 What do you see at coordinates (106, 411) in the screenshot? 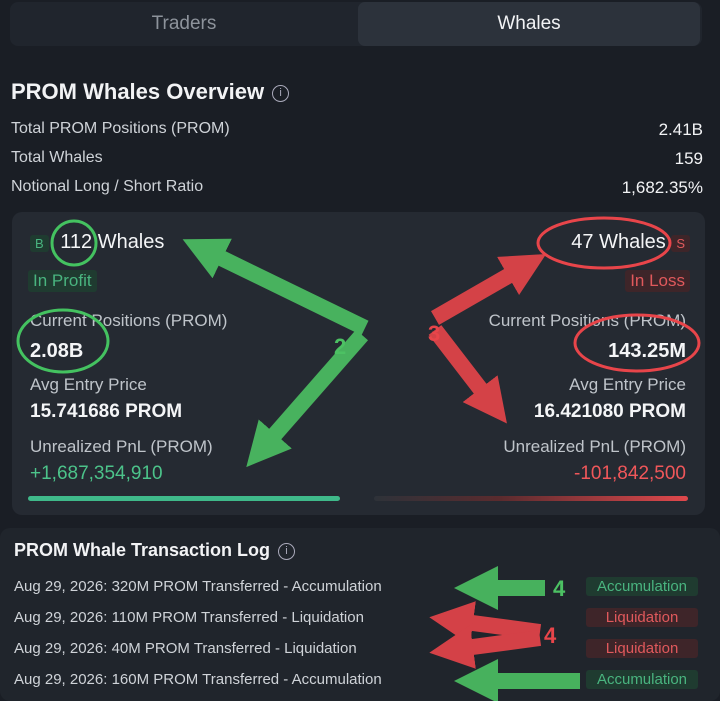
I see `value: 15.741686 PROM` at bounding box center [106, 411].